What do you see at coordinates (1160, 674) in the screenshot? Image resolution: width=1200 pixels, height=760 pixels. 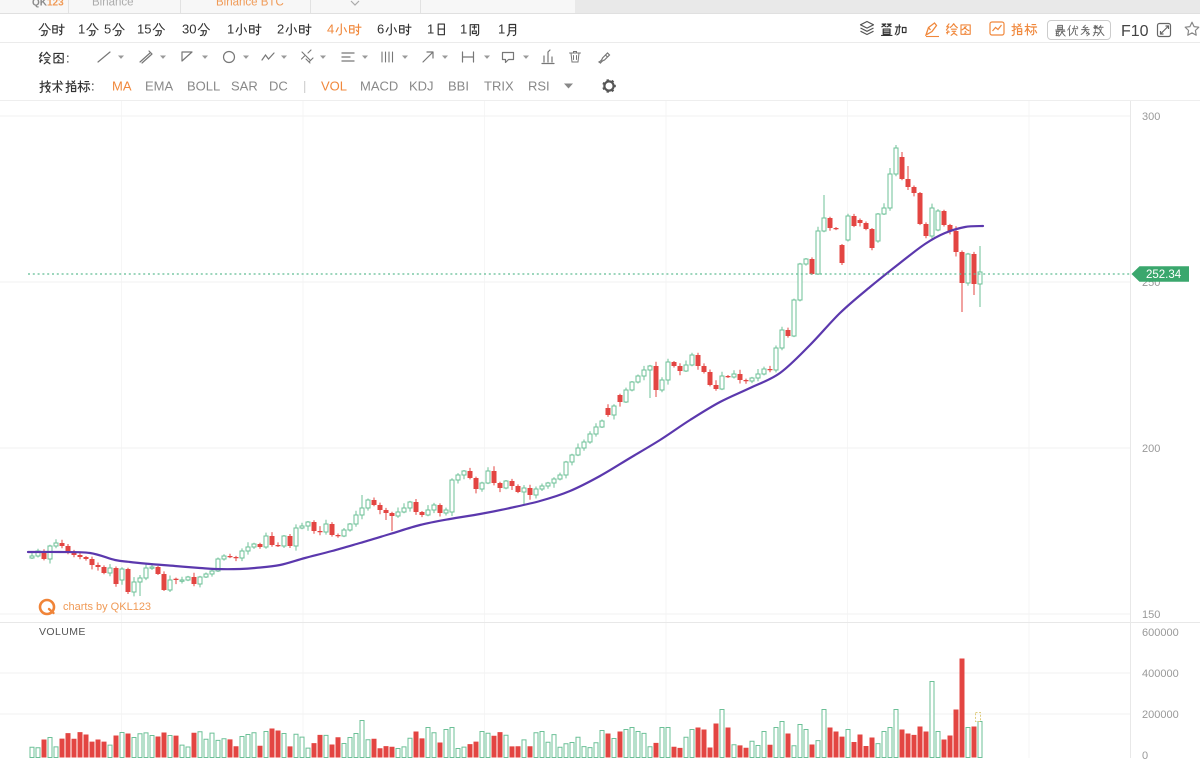 I see `svg-text: 400000` at bounding box center [1160, 674].